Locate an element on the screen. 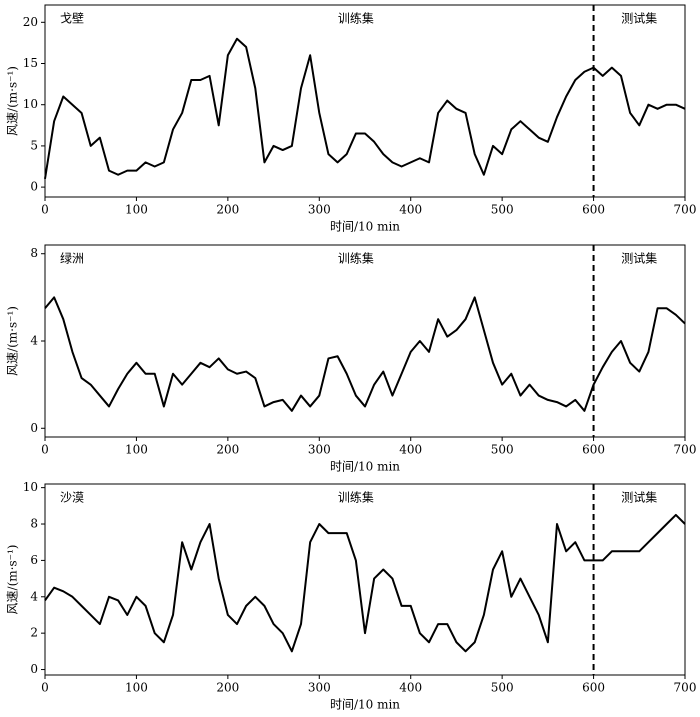  panel-title: 绿洲 is located at coordinates (72, 258).